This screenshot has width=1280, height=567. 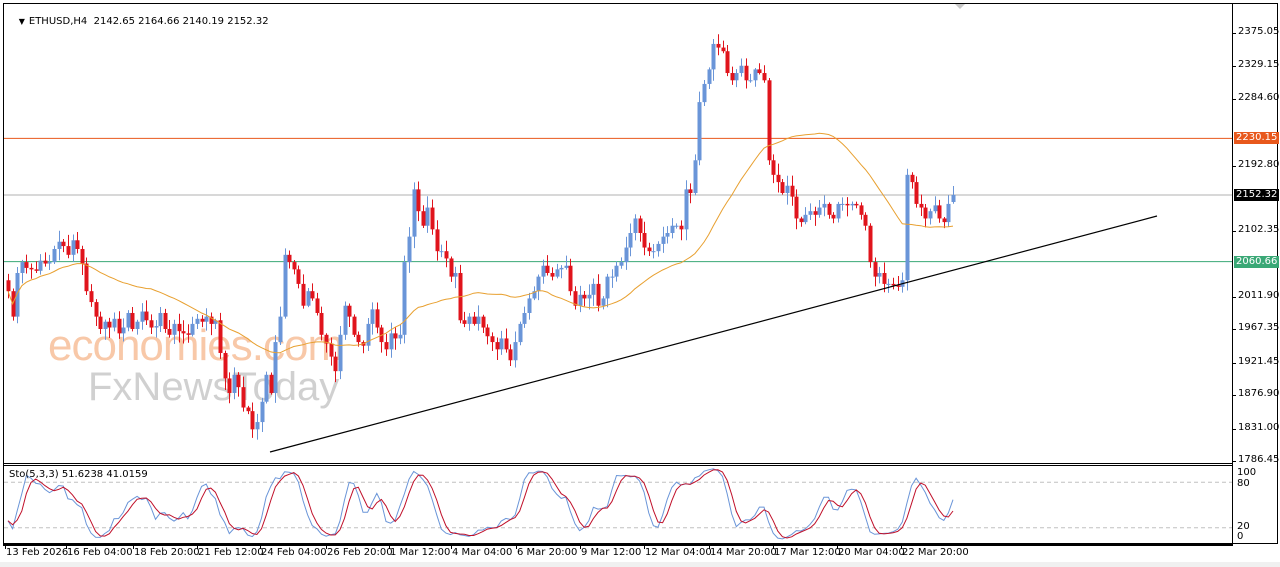 What do you see at coordinates (960, 6) in the screenshot?
I see `chart-shift-marker-icon` at bounding box center [960, 6].